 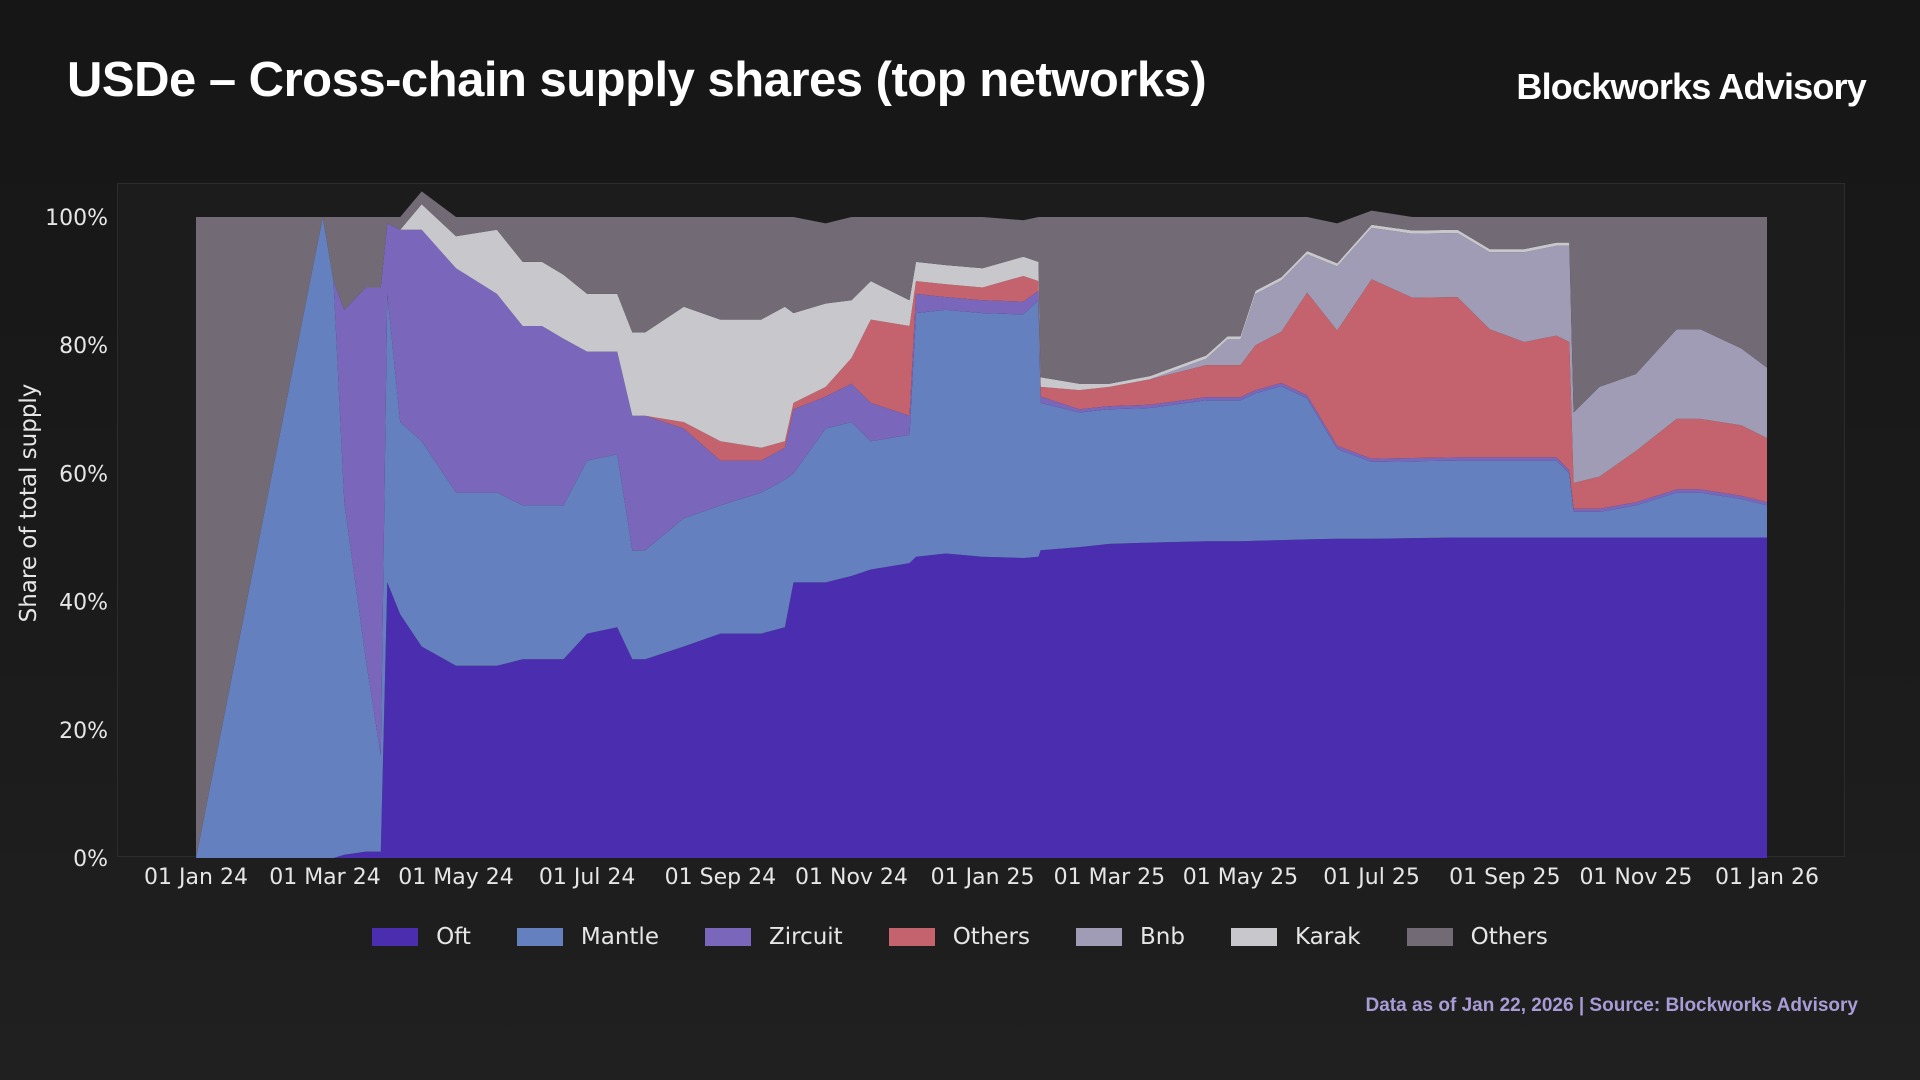 I want to click on legend-item: Zircuit, so click(x=773, y=937).